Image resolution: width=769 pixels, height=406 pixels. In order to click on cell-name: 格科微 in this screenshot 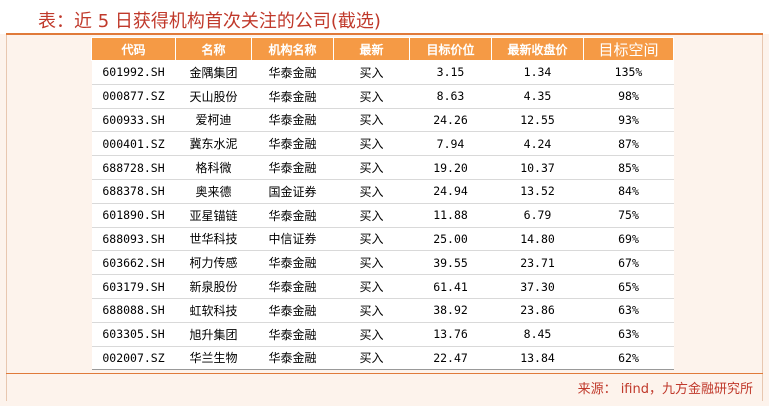, I will do `click(213, 167)`.